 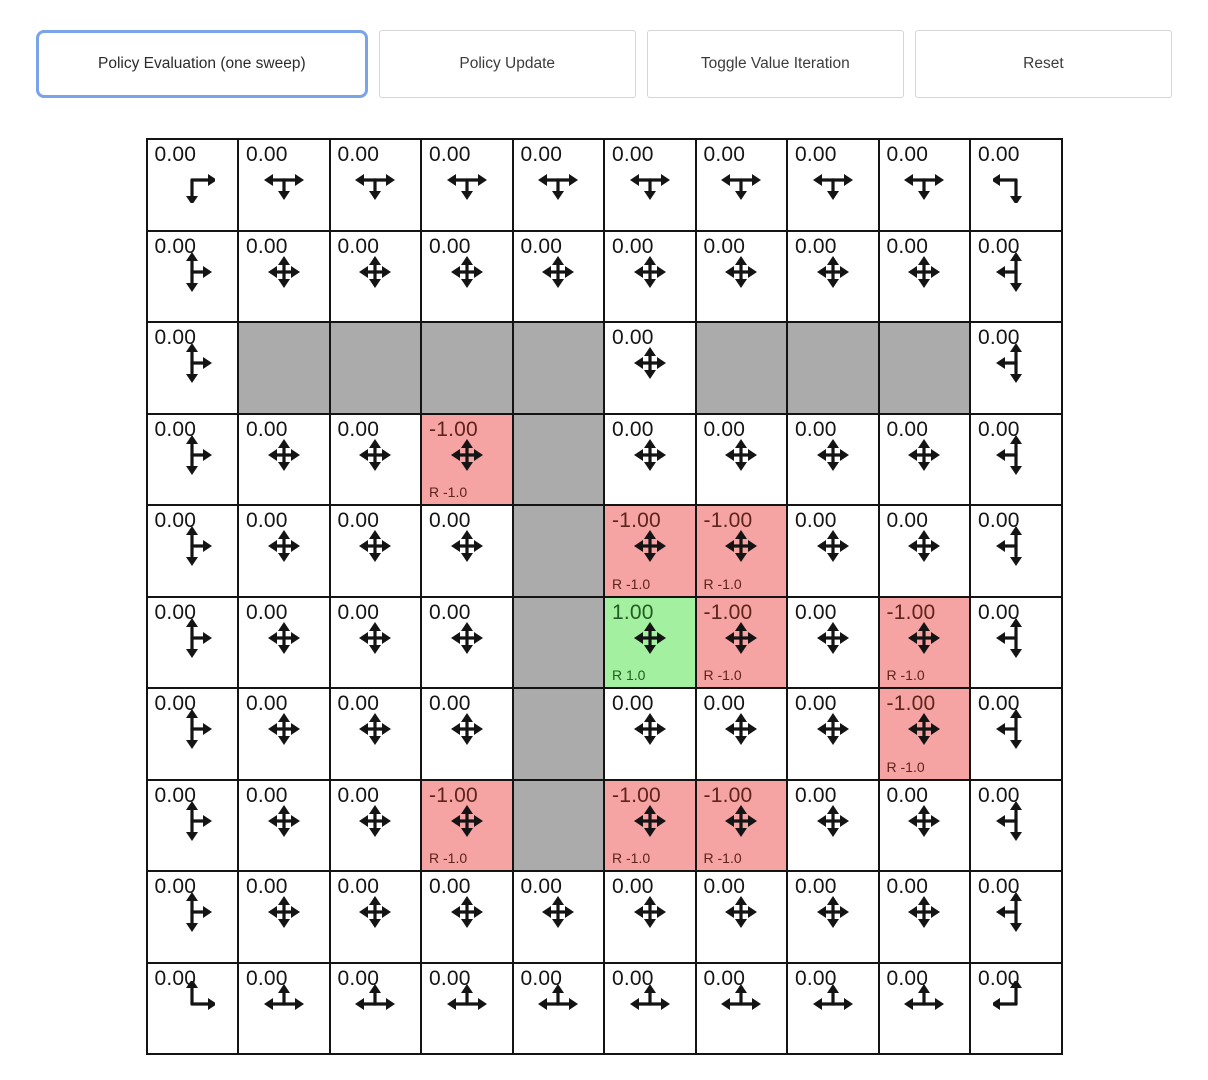 I want to click on grid-cell-r4-c2: 0.00, so click(x=375, y=551).